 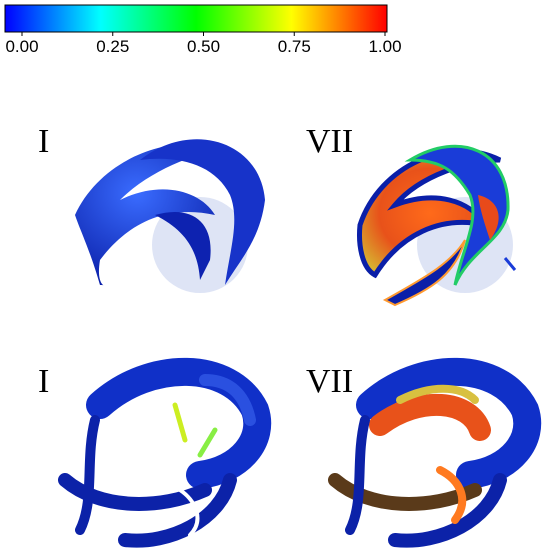 I want to click on tick-label: 1.00, so click(x=384, y=46).